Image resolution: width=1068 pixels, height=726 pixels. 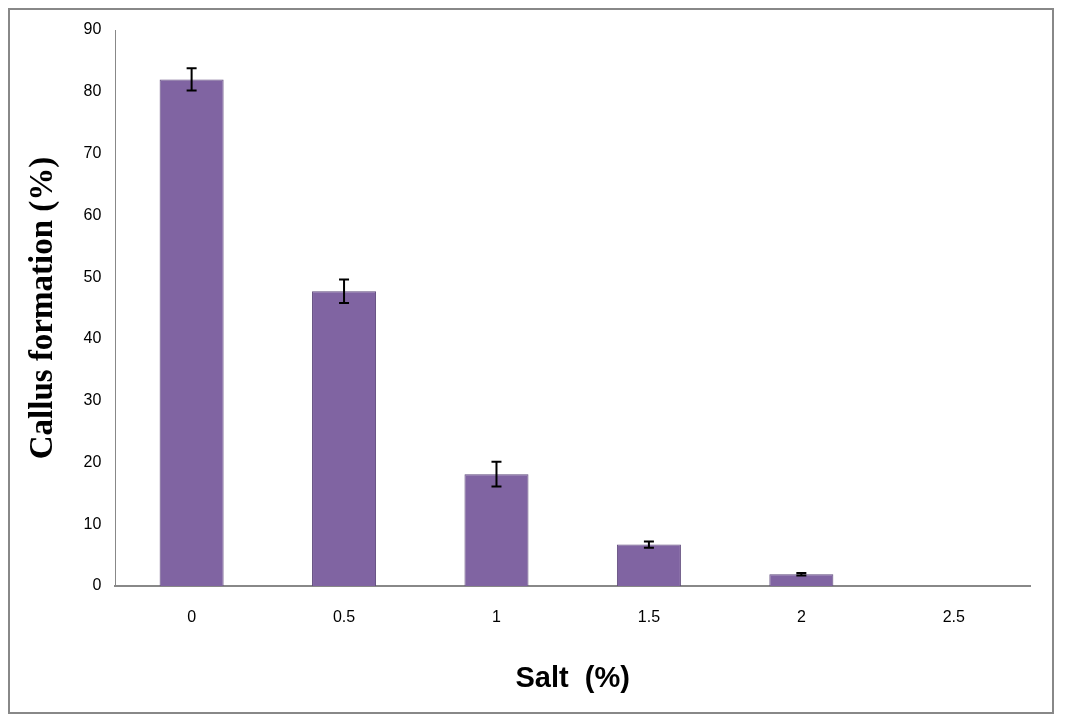 I want to click on x-tick-label: 1, so click(x=497, y=617).